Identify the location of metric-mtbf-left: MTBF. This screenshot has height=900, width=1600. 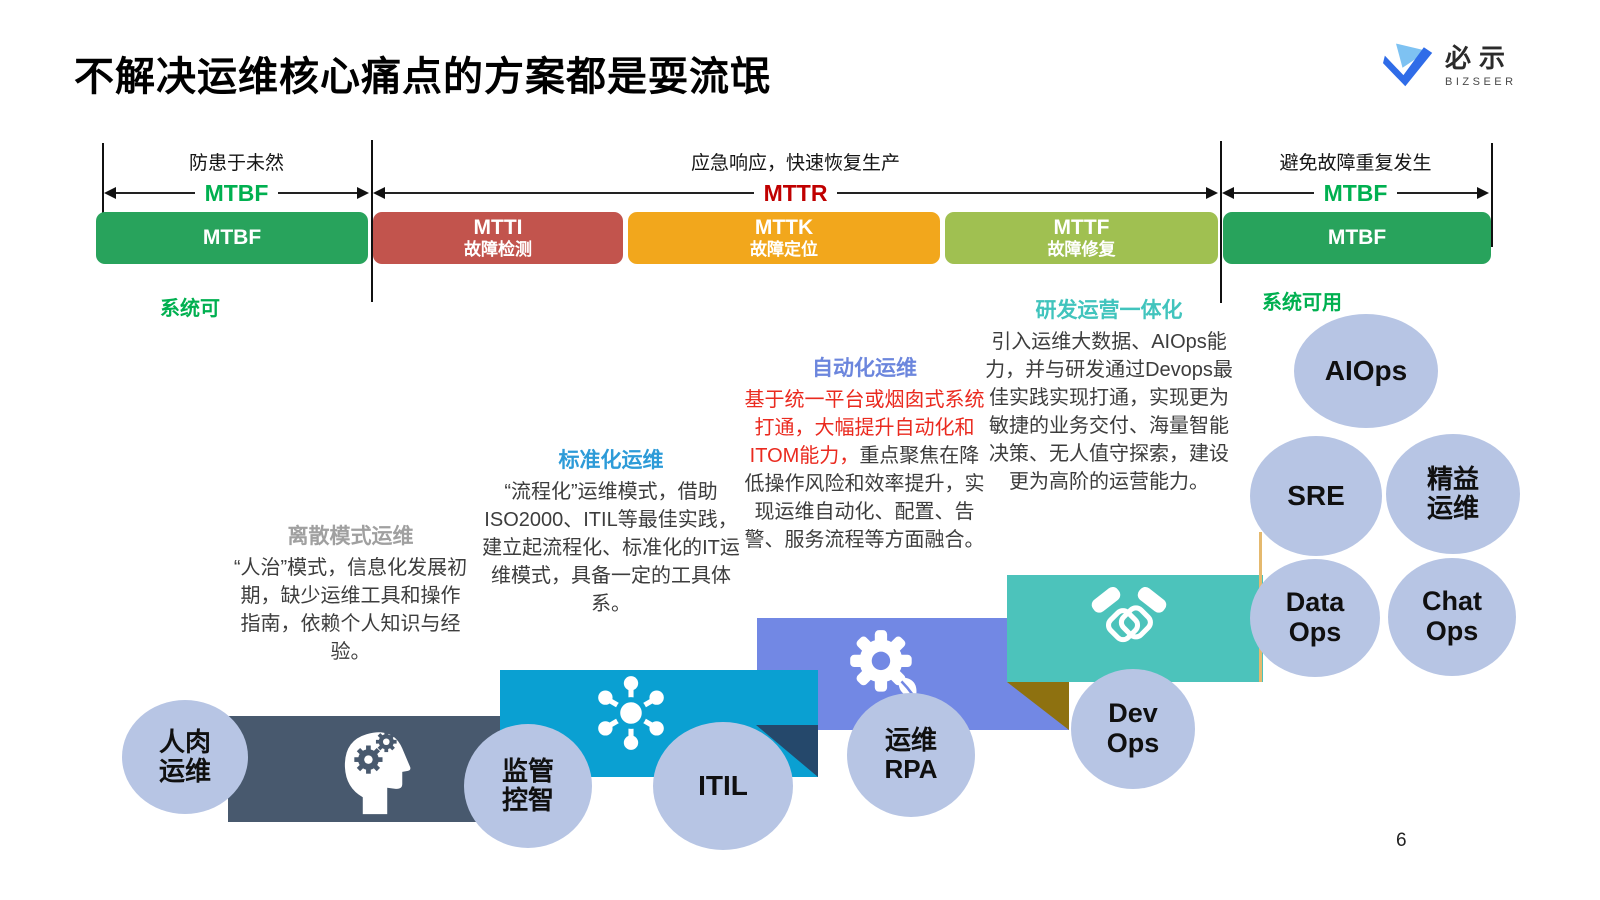
(236, 192).